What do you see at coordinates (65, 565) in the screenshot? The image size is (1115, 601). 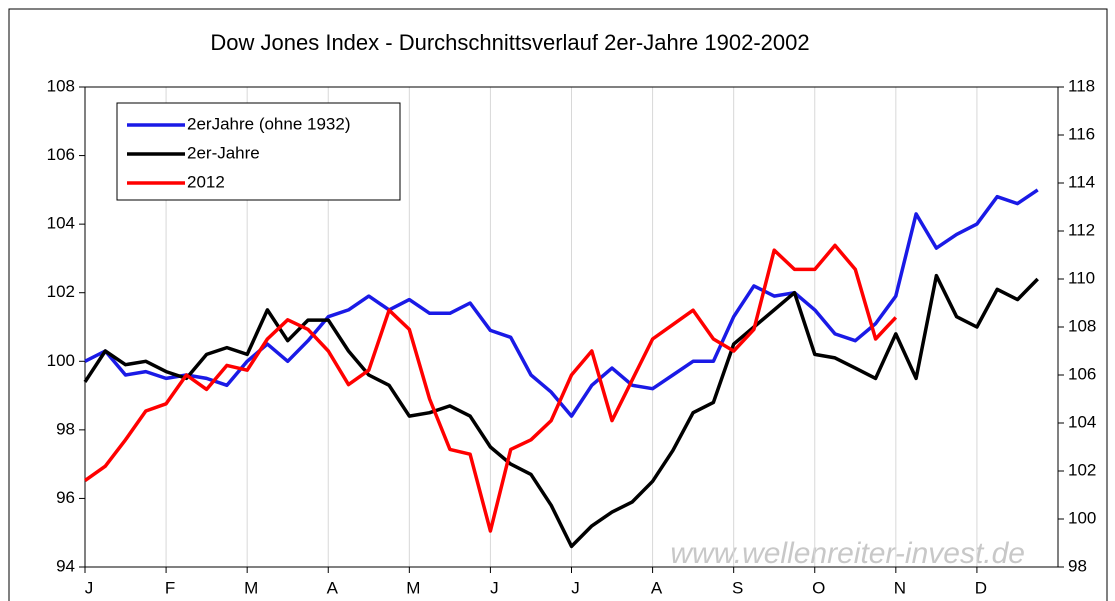 I see `y-tick-label: 94` at bounding box center [65, 565].